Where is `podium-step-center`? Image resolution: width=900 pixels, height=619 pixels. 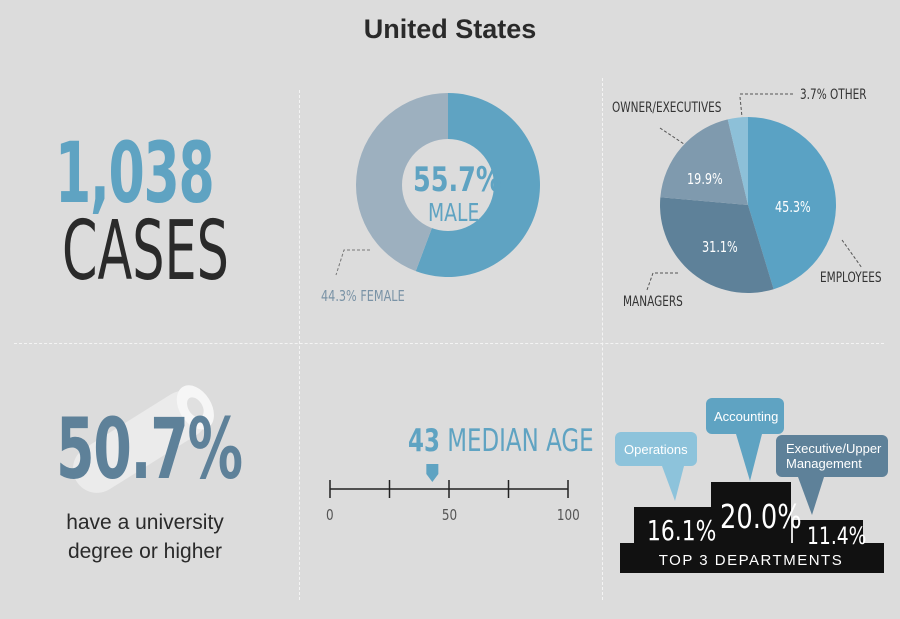 podium-step-center is located at coordinates (751, 514).